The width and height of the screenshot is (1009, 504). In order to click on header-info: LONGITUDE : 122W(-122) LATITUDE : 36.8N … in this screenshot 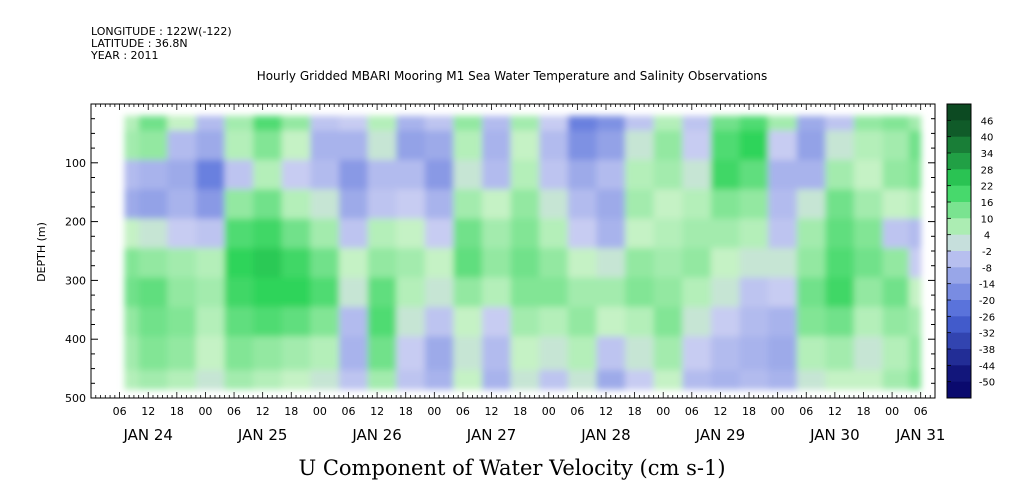, I will do `click(161, 43)`.